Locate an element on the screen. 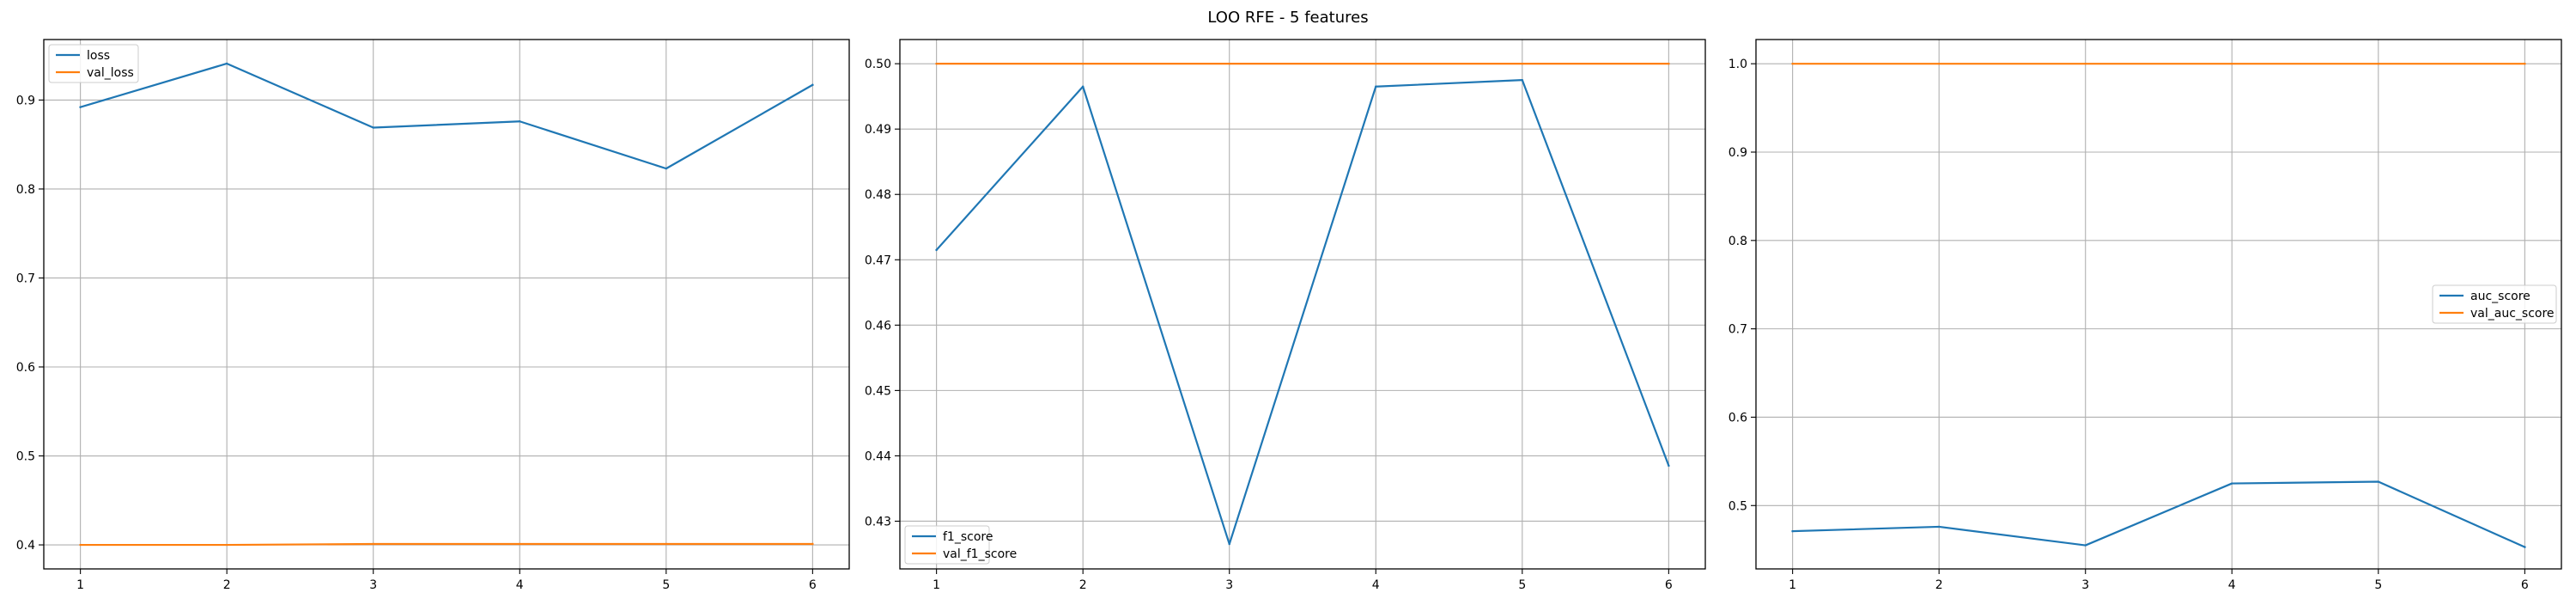 The width and height of the screenshot is (2576, 605). legend: f1_score val_f1_score is located at coordinates (961, 545).